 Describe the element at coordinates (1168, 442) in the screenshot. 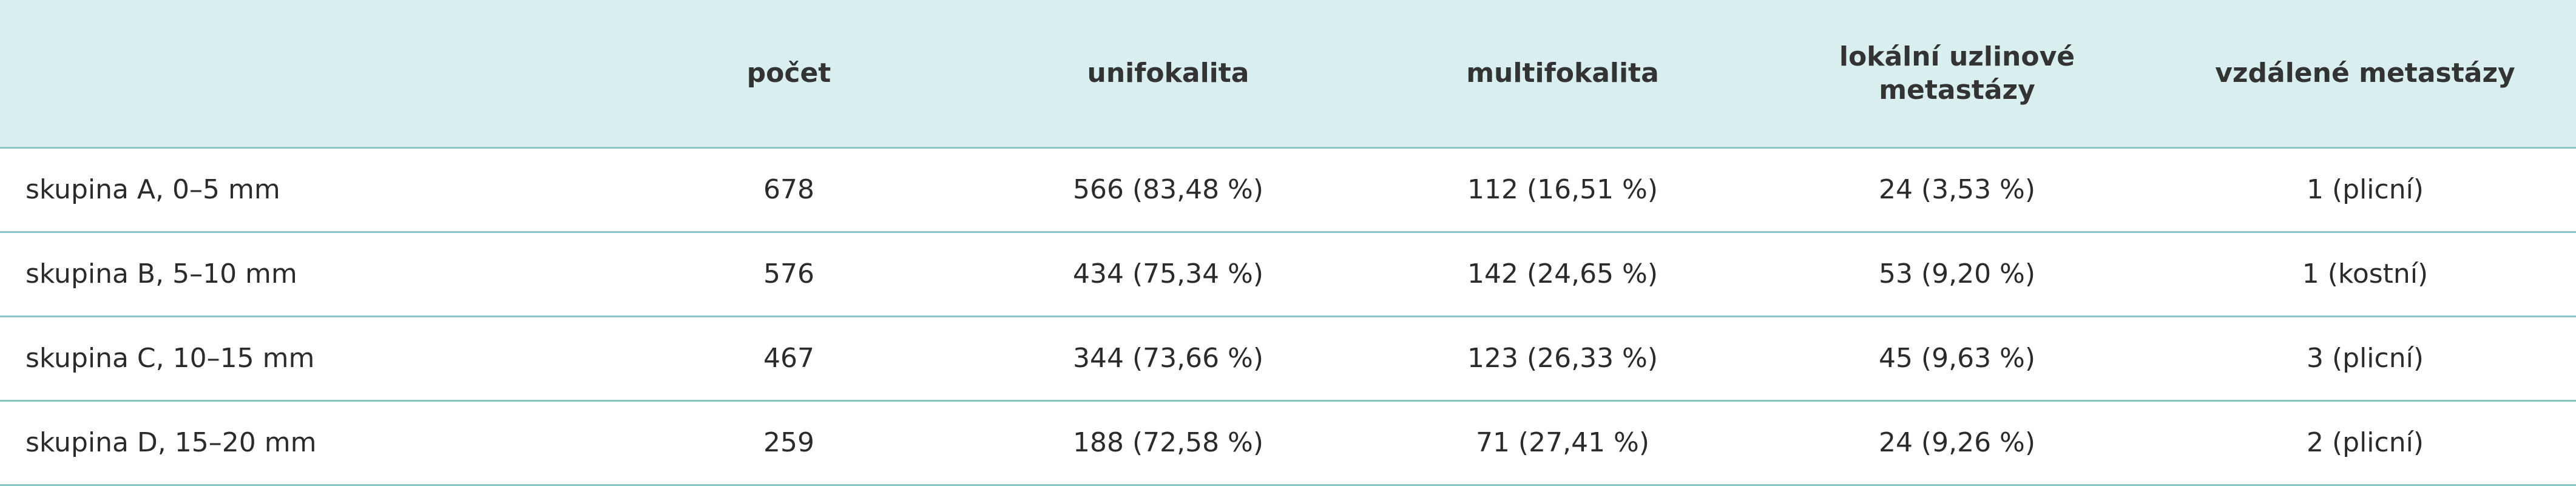

I see `table-cell: 188 (72,58 %)` at that location.